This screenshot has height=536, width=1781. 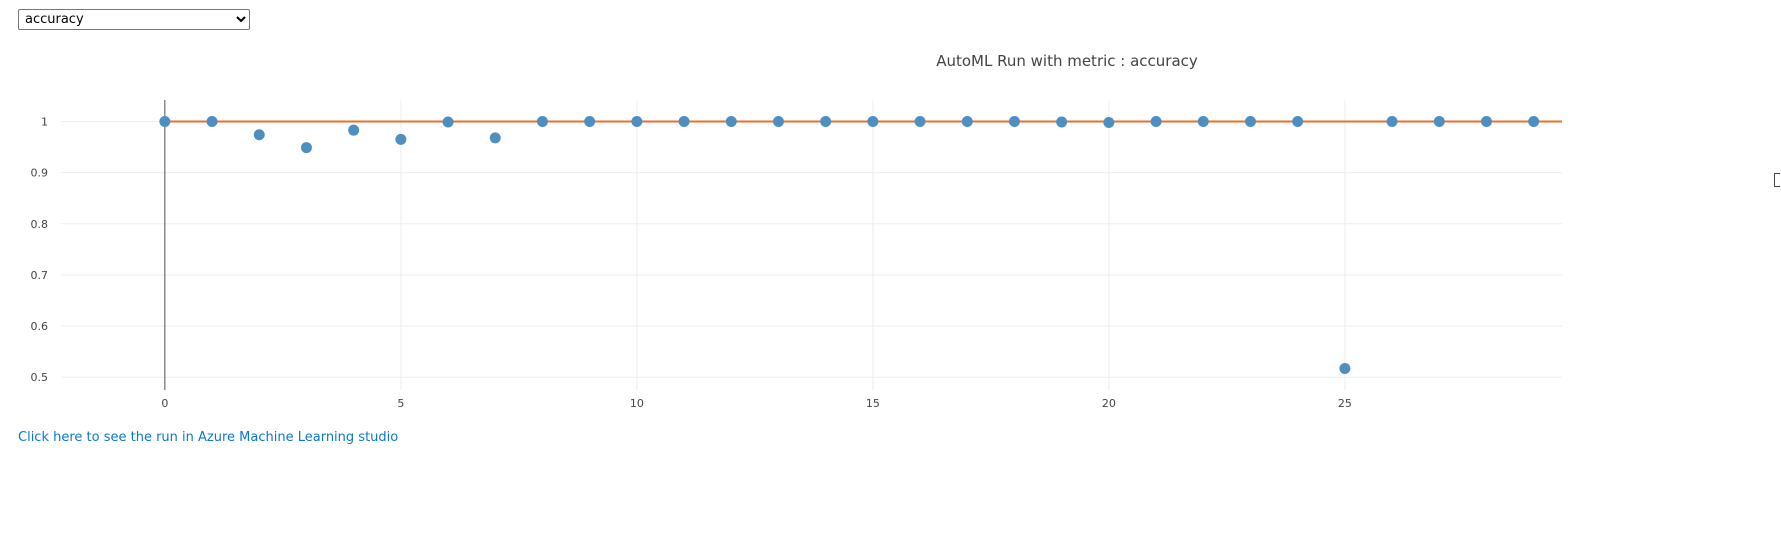 What do you see at coordinates (637, 403) in the screenshot?
I see `x-tick-label: 10` at bounding box center [637, 403].